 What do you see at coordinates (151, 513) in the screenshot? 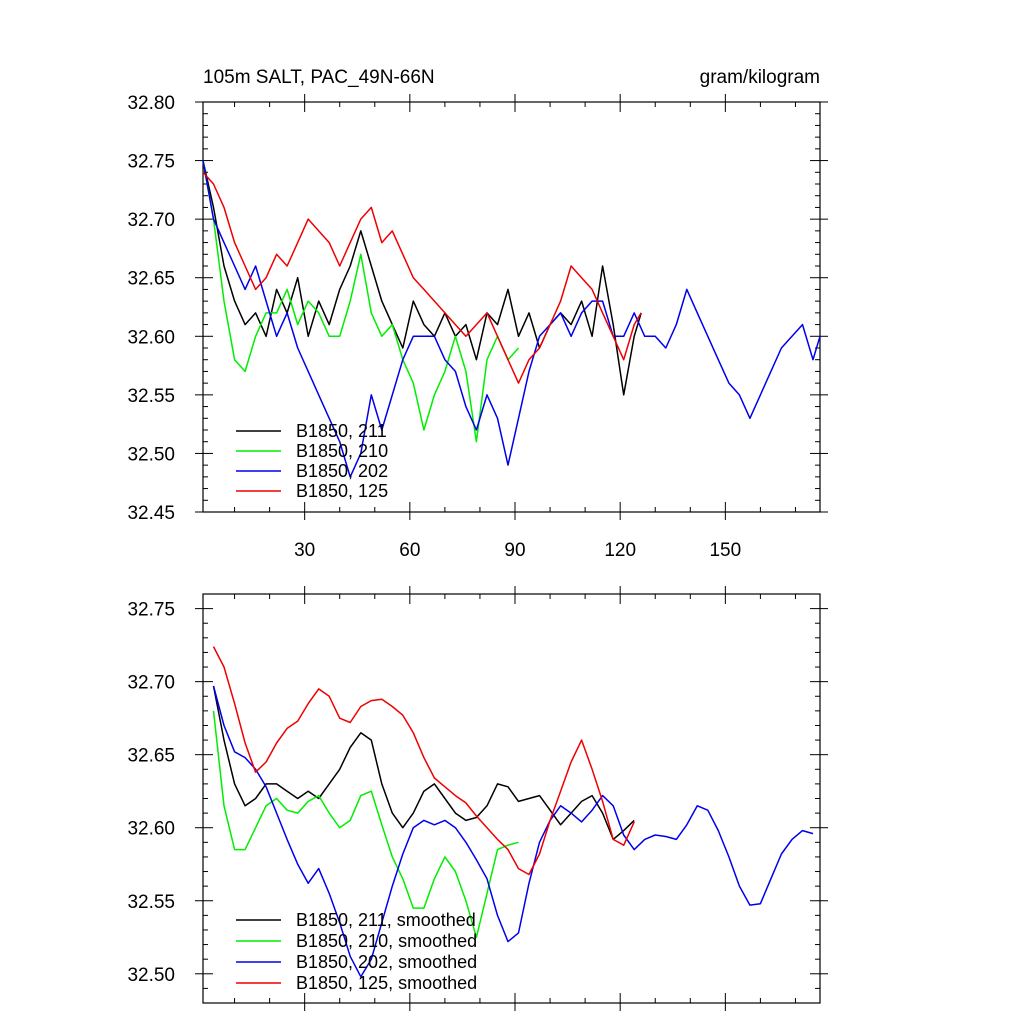
I see `y-tick-label: 32.45` at bounding box center [151, 513].